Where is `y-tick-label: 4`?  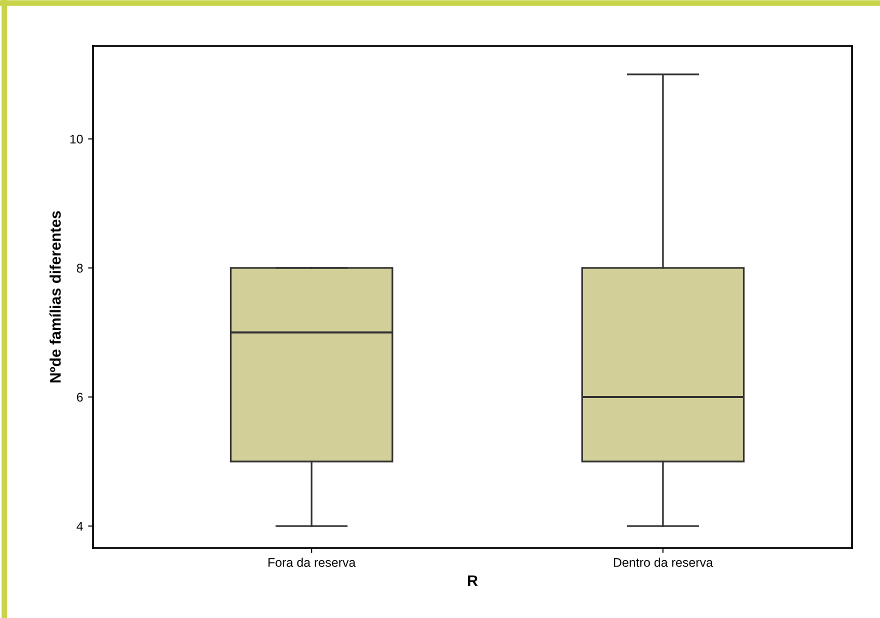 y-tick-label: 4 is located at coordinates (79, 526).